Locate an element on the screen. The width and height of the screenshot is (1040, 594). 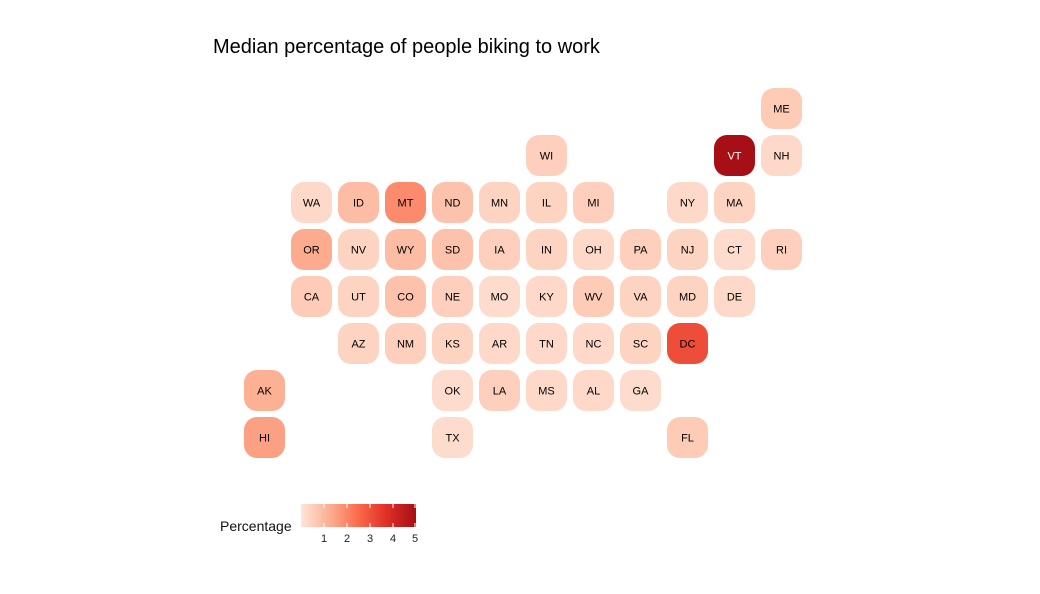
state-label: WI is located at coordinates (546, 157).